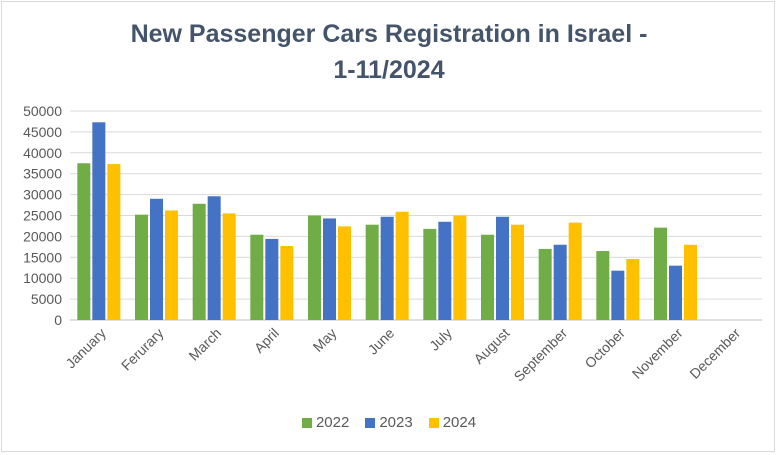  I want to click on x-tick-label: May, so click(325, 340).